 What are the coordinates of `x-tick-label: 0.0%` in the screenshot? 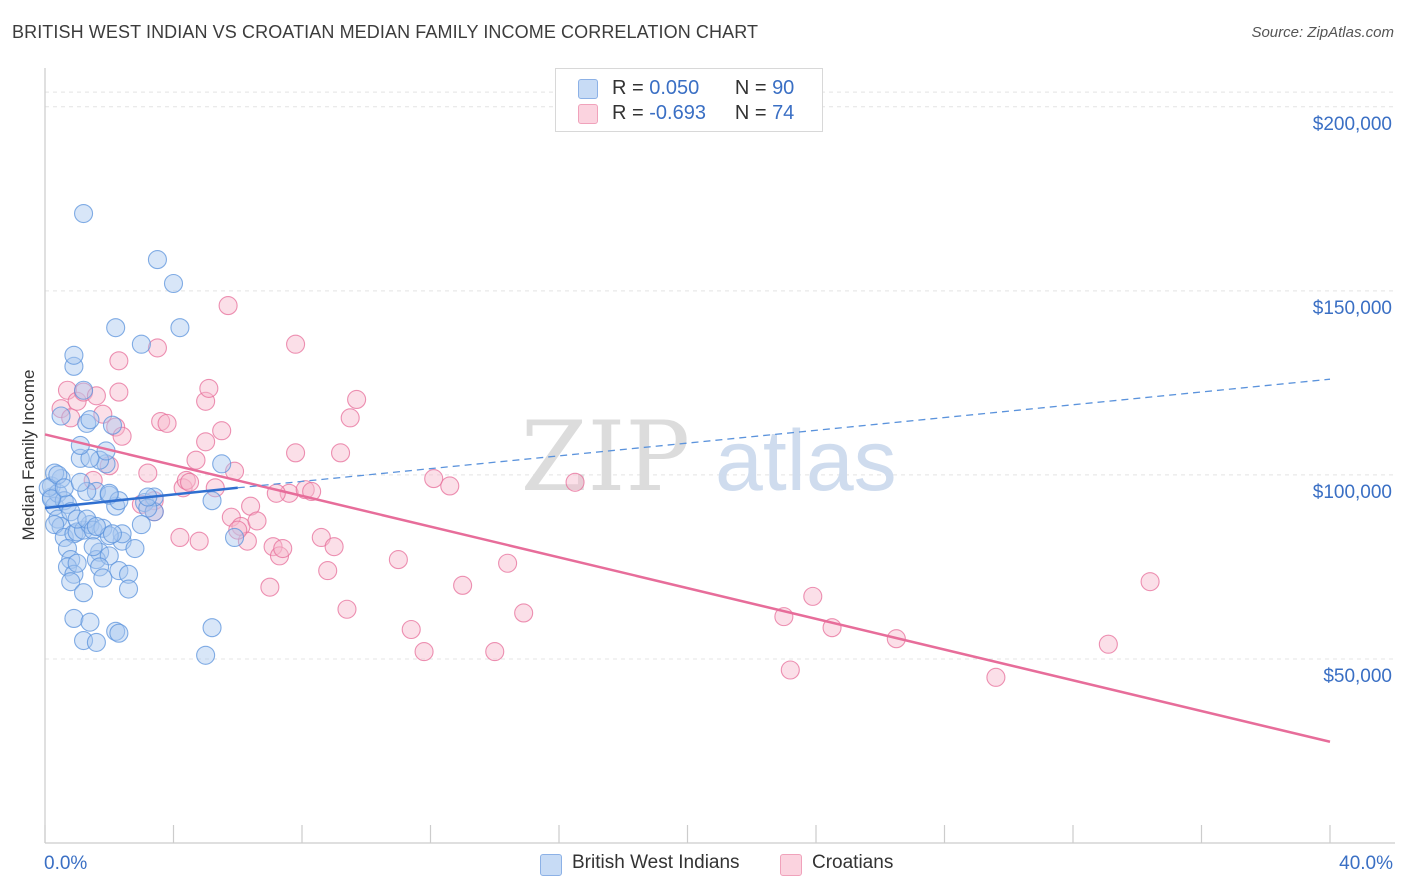 It's located at (65, 863).